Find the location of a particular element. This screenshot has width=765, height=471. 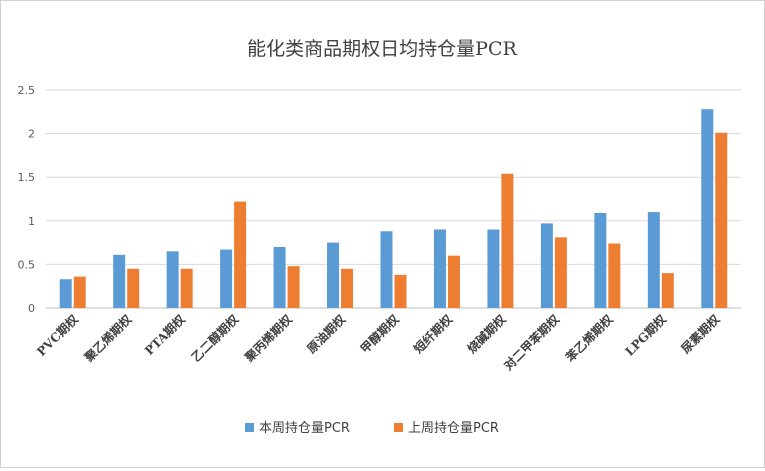

x-tick-label: 短纤期权 is located at coordinates (433, 333).